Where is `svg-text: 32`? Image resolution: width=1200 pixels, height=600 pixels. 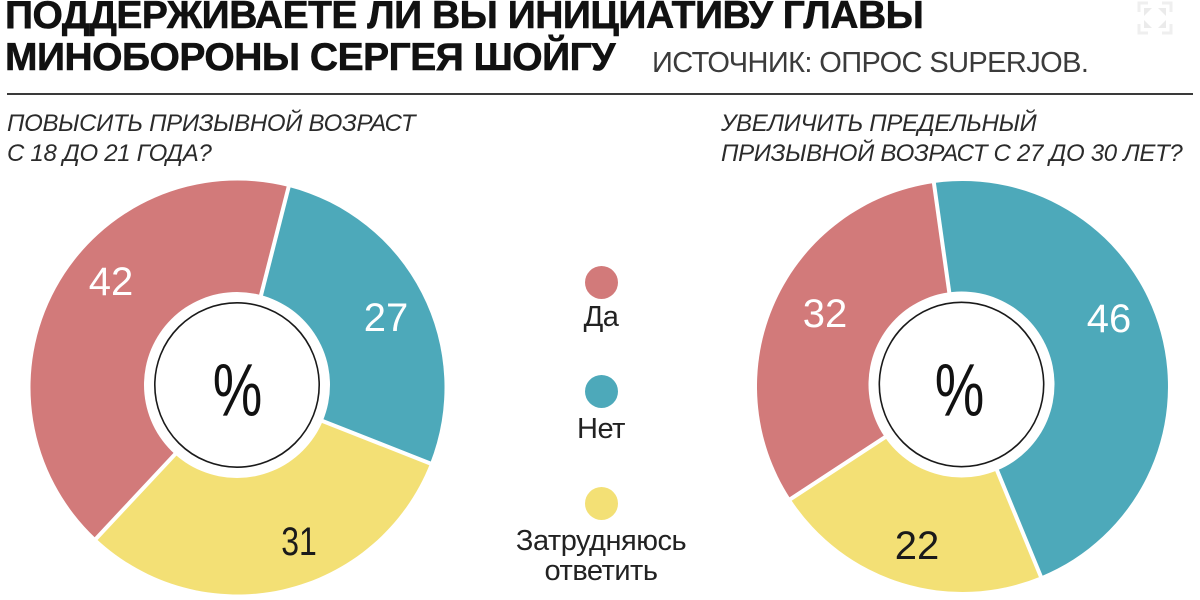
svg-text: 32 is located at coordinates (825, 314).